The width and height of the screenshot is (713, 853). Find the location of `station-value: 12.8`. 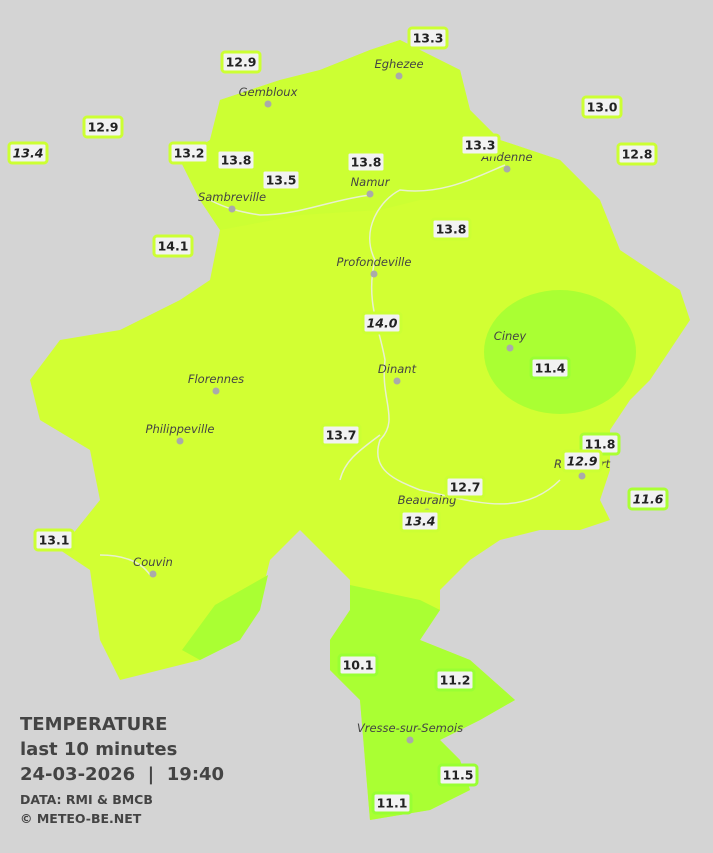

station-value: 12.8 is located at coordinates (637, 154).